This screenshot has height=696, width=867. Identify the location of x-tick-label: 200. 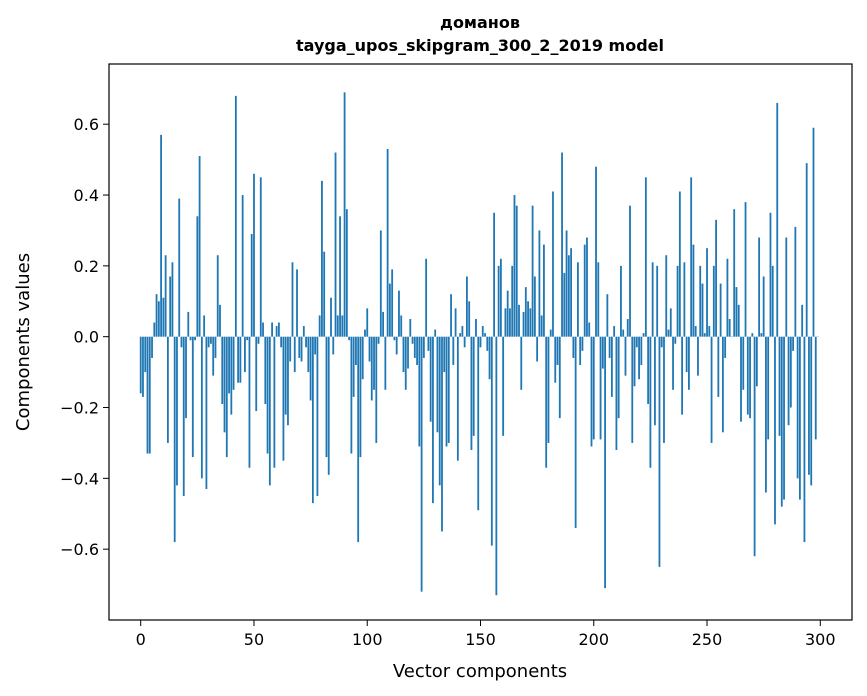
(593, 639).